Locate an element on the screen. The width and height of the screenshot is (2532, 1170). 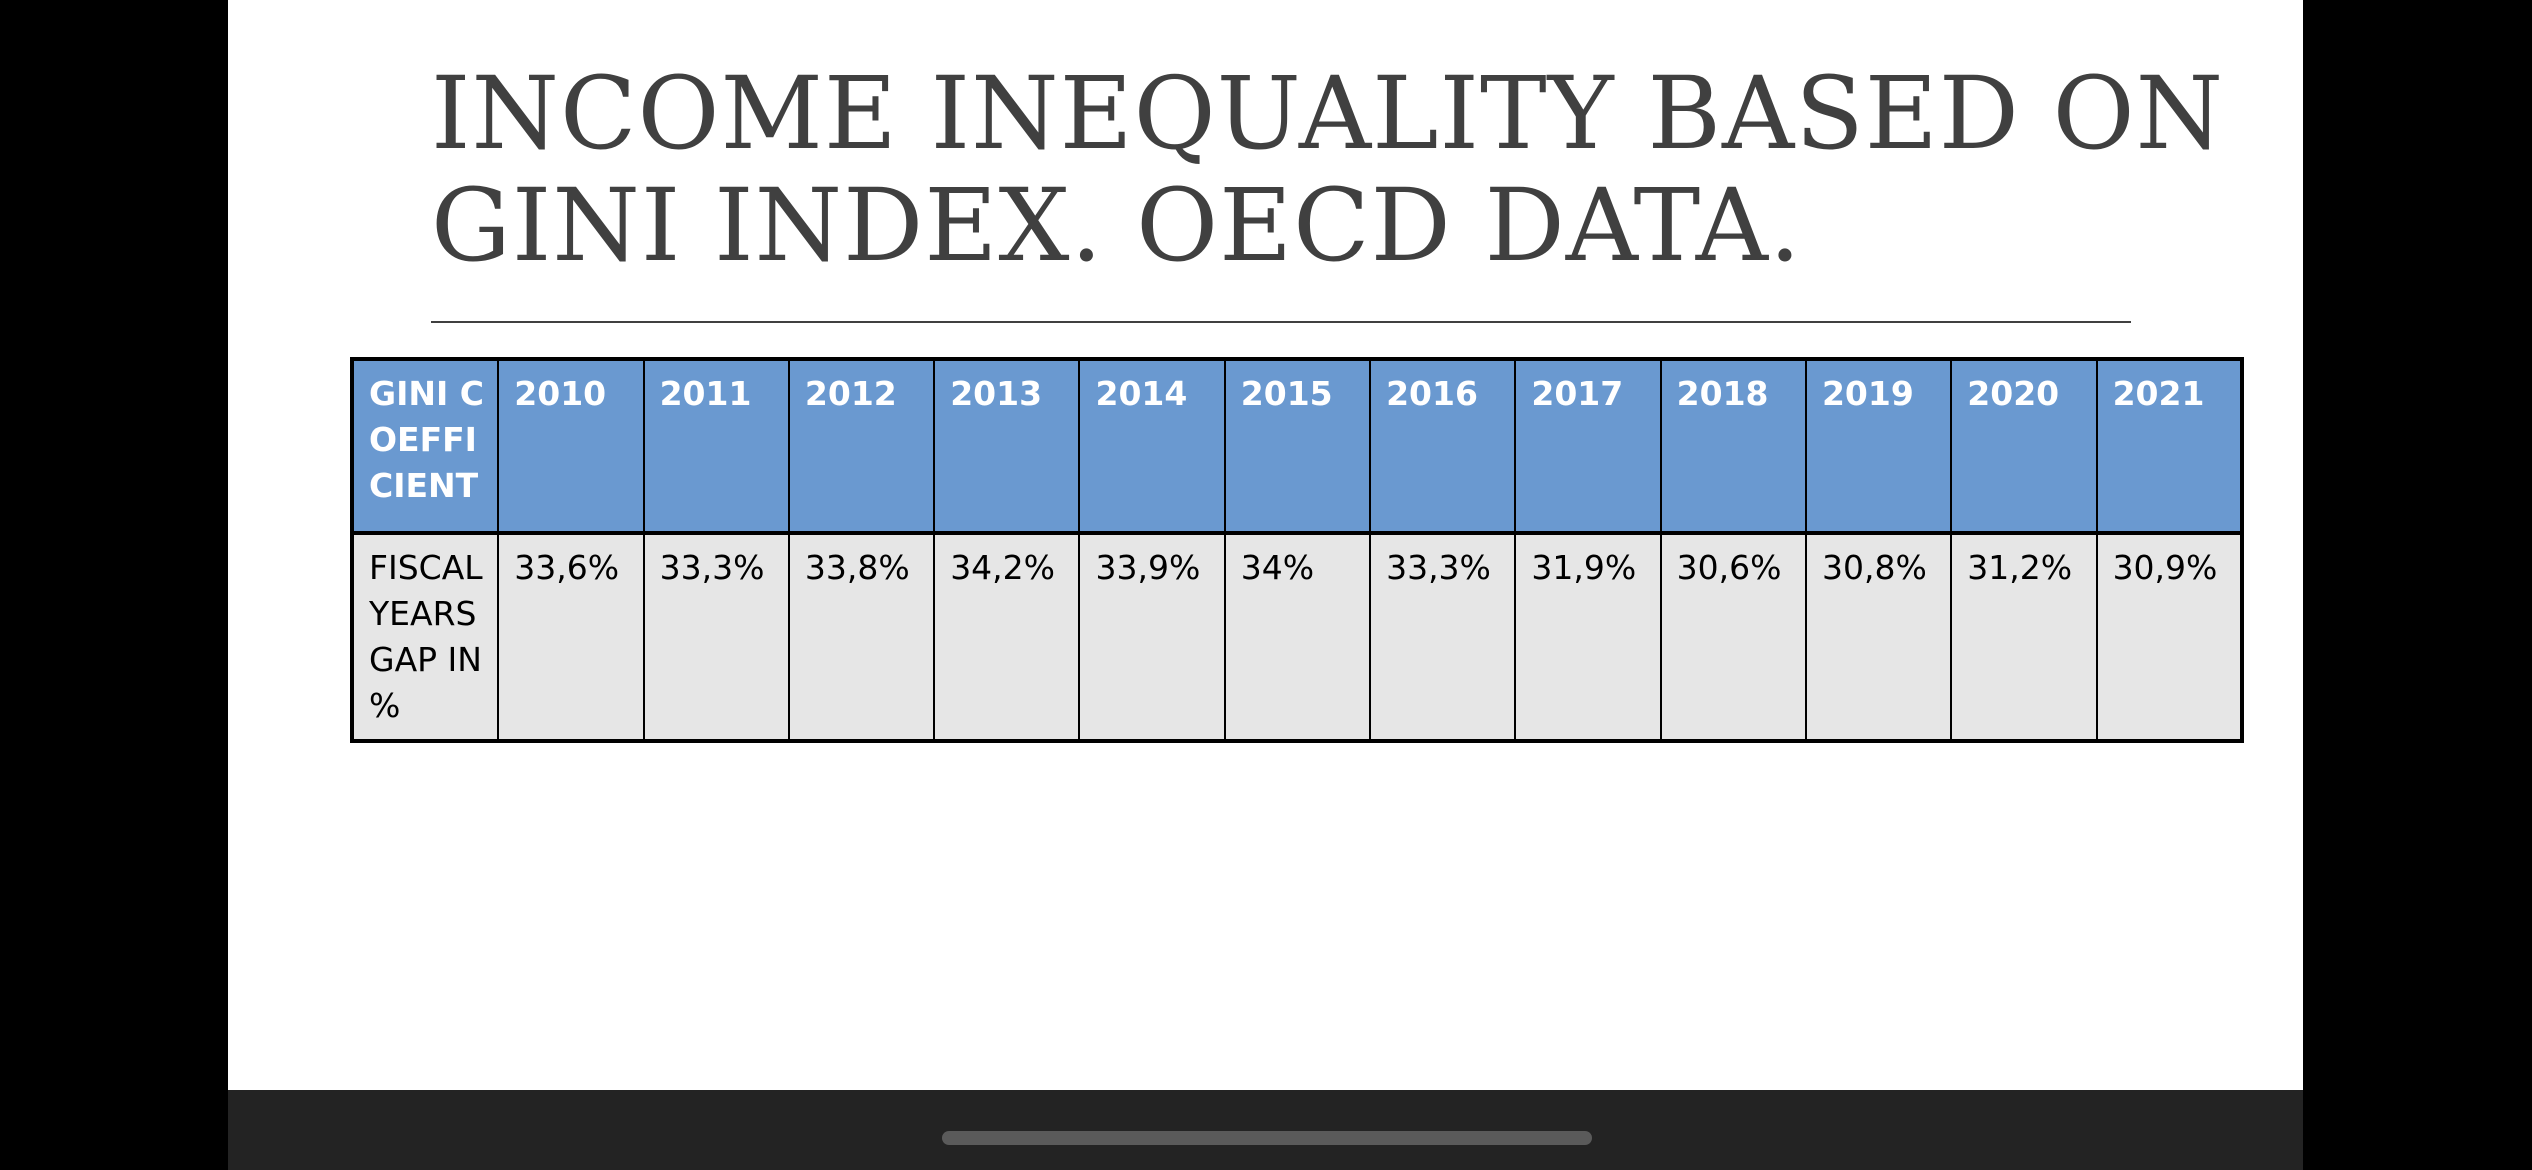
year-header: 2014 is located at coordinates (1152, 446).